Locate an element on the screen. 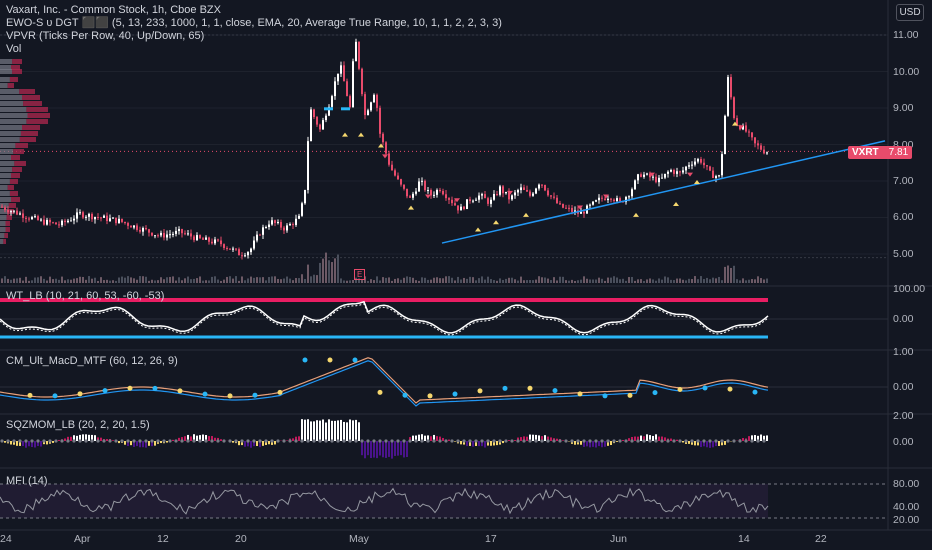  wt-pane-label: WT_LB (10, 21, 60, 53, -60, -53) is located at coordinates (85, 296).